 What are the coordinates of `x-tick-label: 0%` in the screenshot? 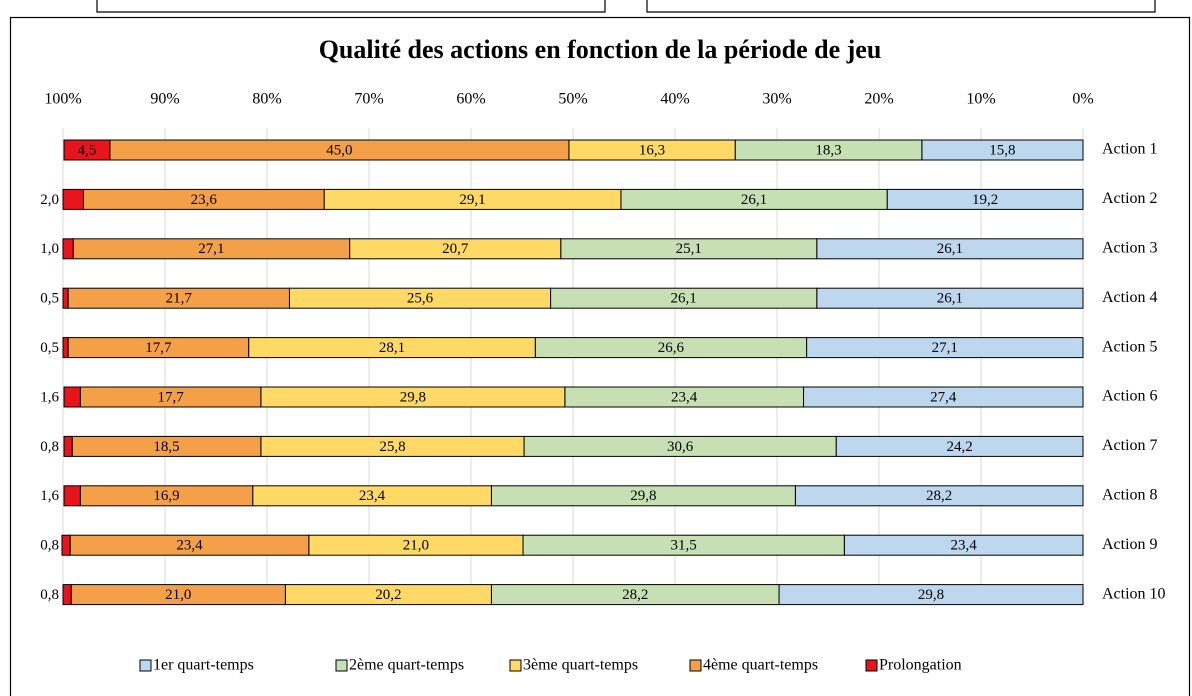 It's located at (1082, 99).